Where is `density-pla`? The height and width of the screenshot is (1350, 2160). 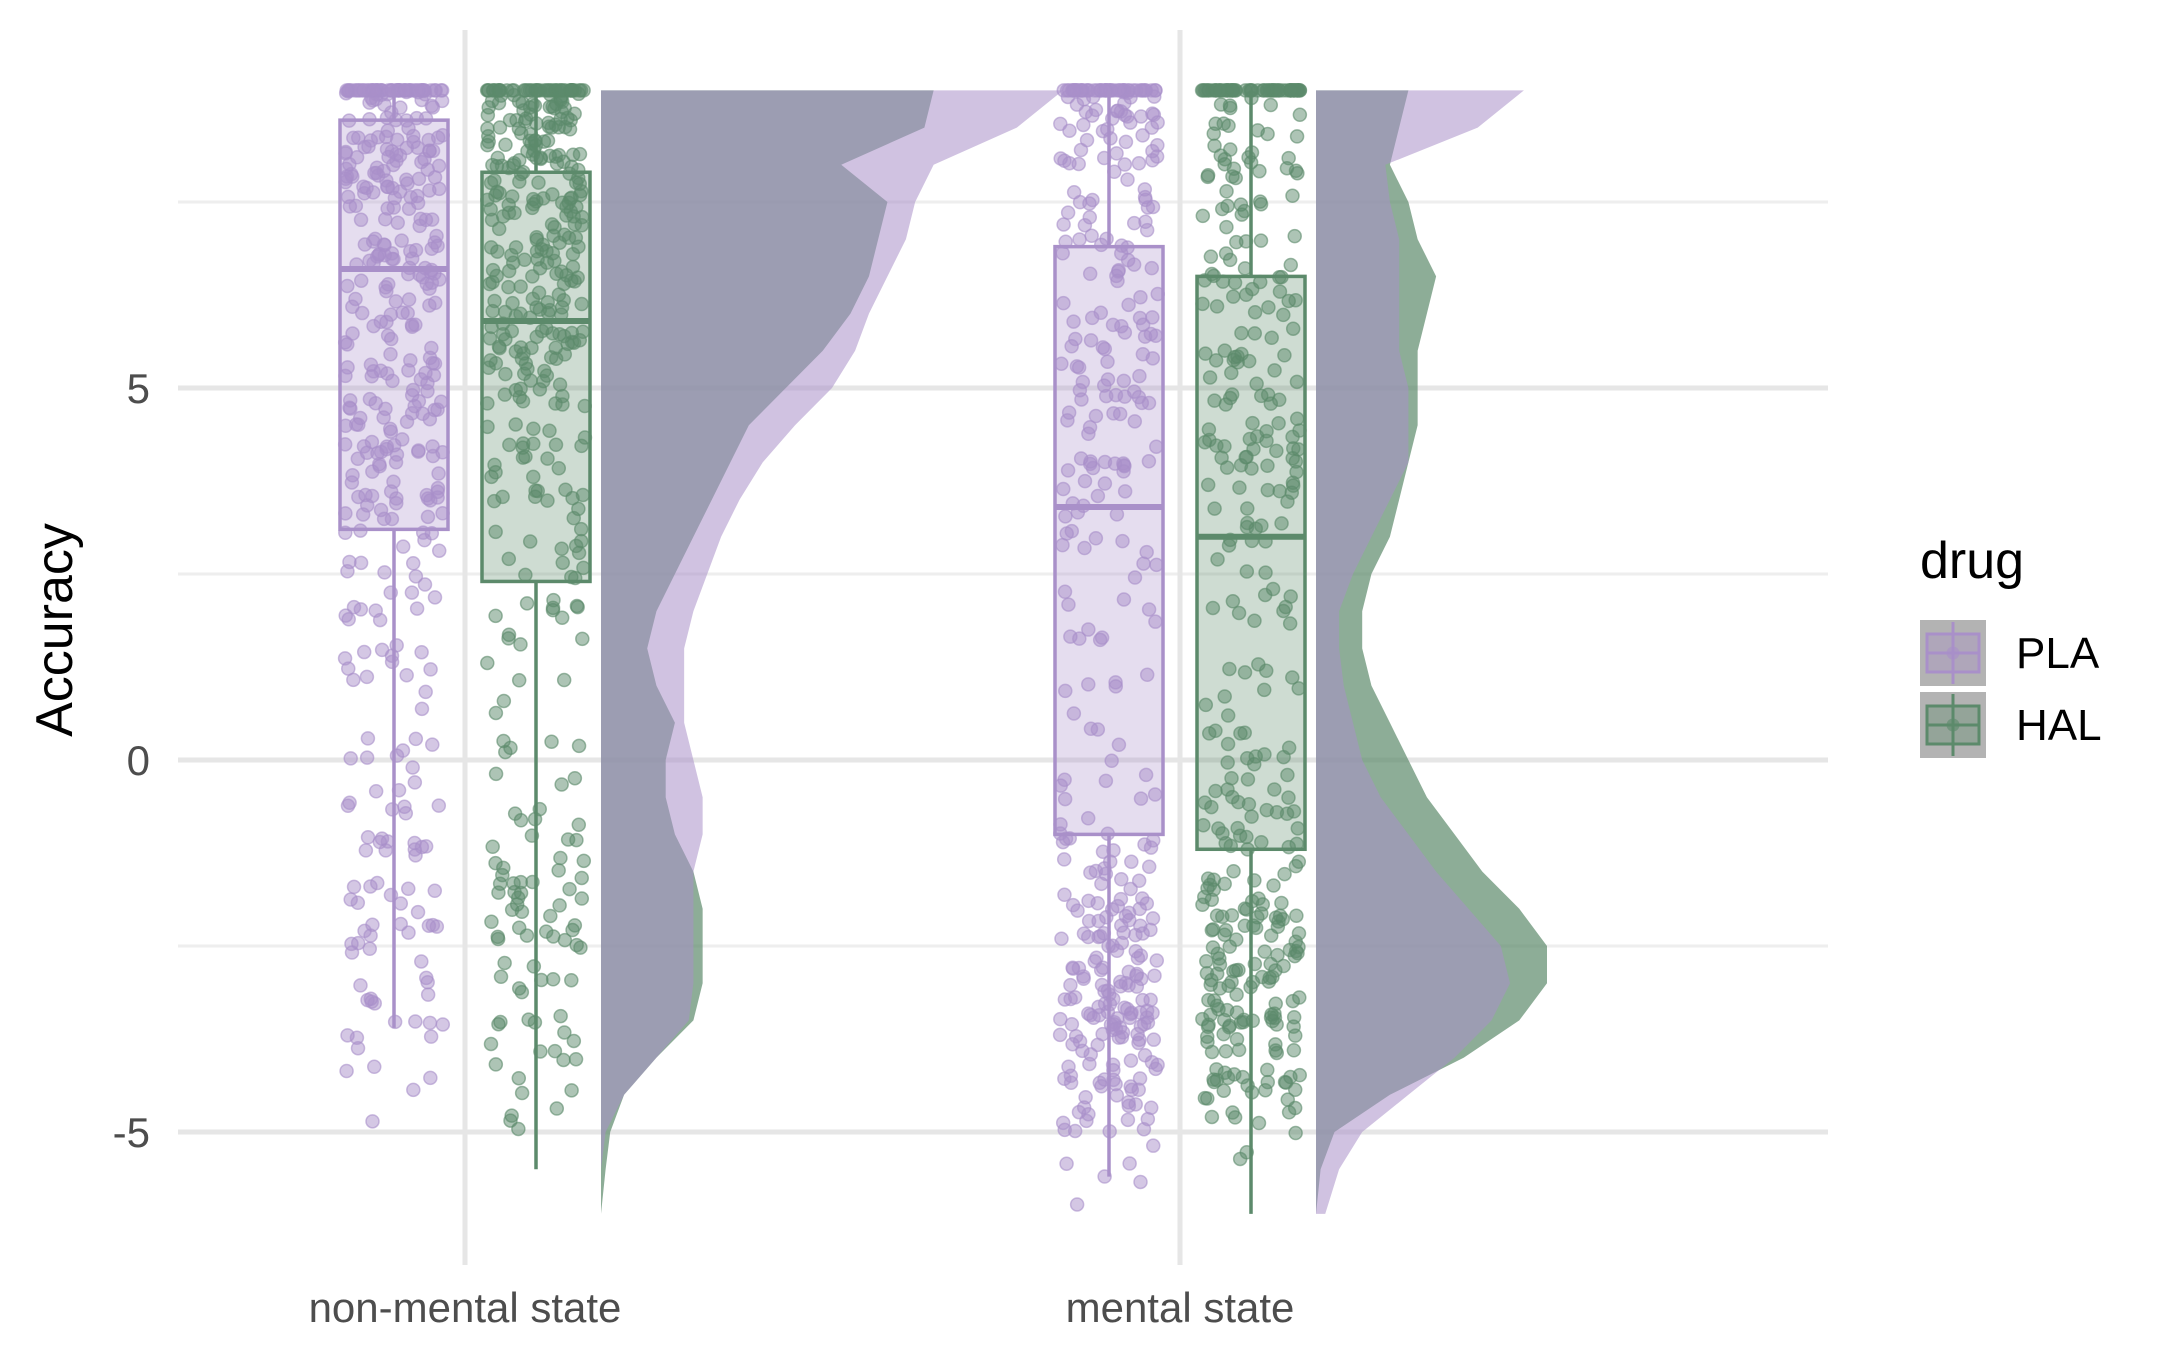
density-pla is located at coordinates (1420, 652).